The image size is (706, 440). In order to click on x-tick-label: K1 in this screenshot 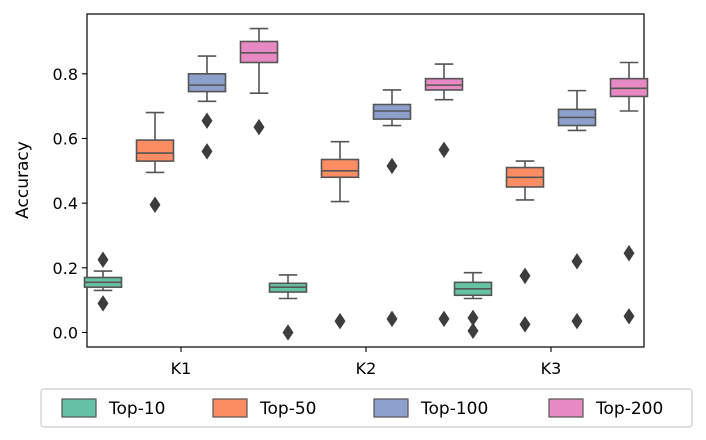, I will do `click(181, 368)`.